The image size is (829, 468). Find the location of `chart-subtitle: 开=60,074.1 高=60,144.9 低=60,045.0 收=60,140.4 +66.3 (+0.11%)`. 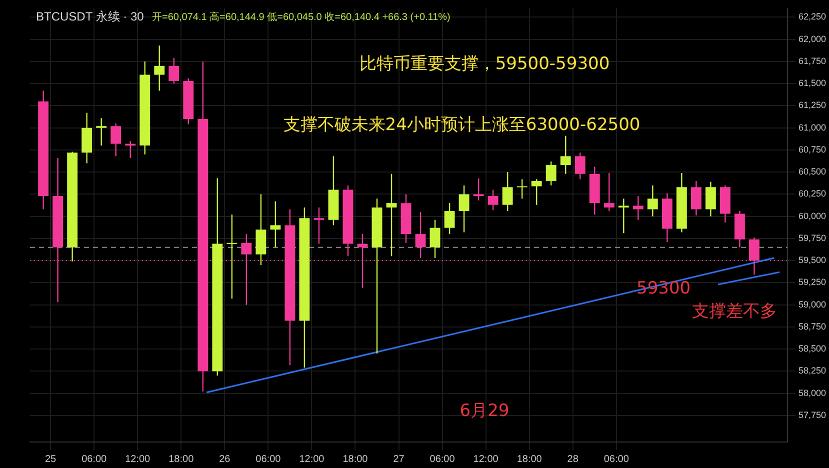

chart-subtitle: 开=60,074.1 高=60,144.9 低=60,045.0 收=60,140.4 +66.3 (+0.11%) is located at coordinates (301, 17).